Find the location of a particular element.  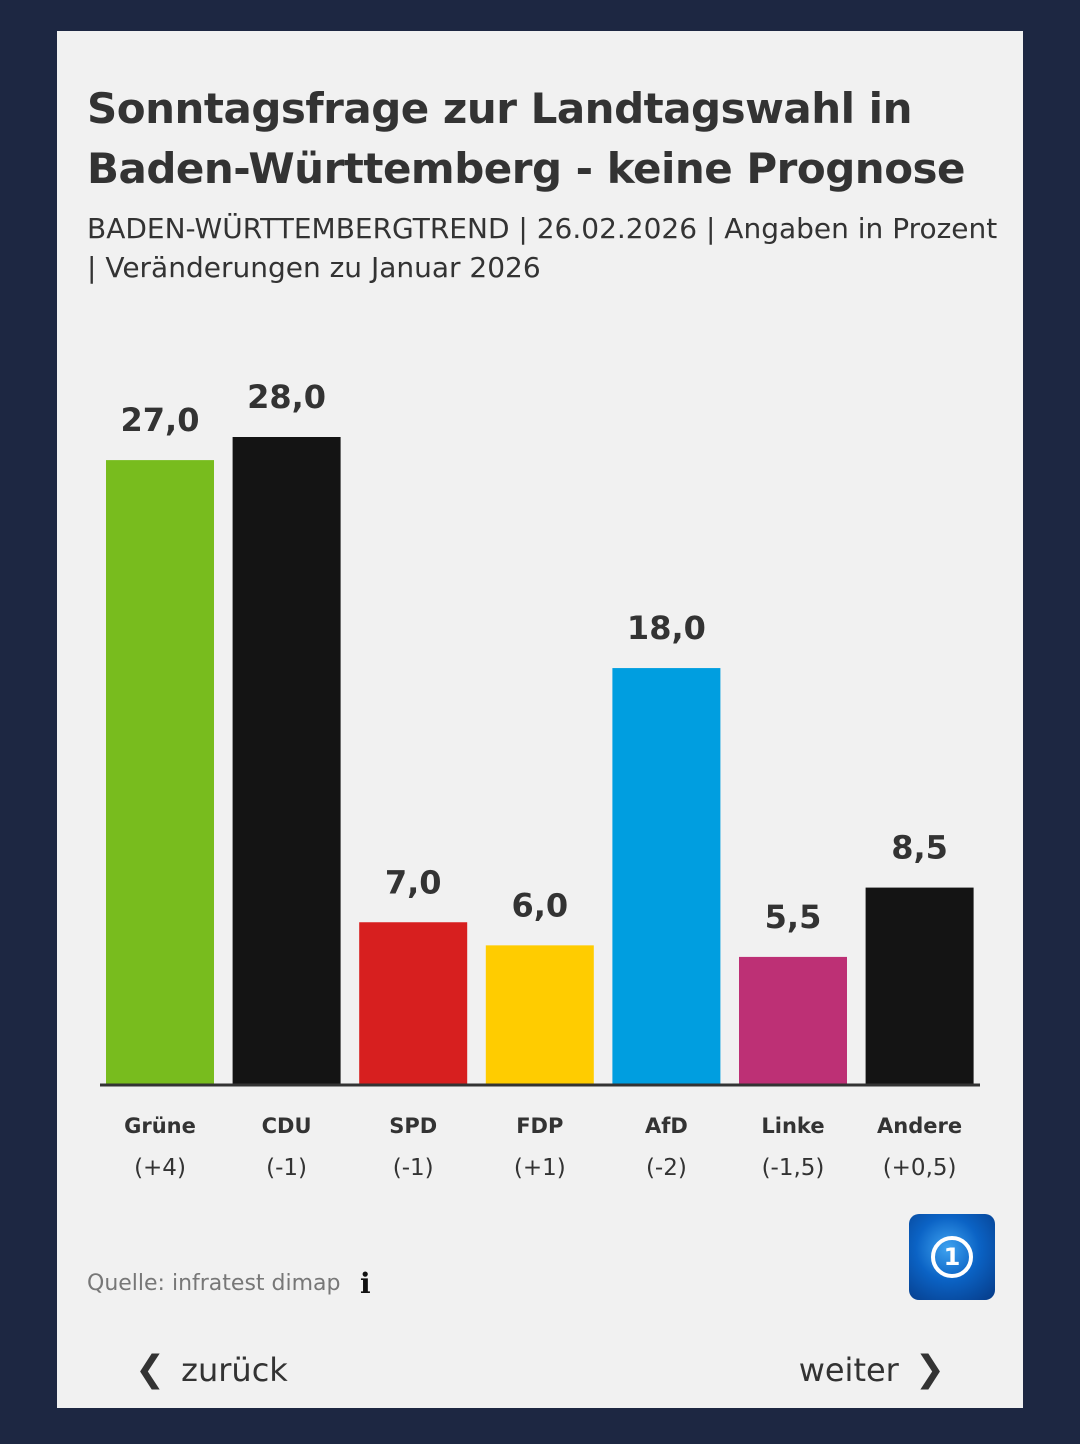

category-label: Andere is located at coordinates (919, 1126).